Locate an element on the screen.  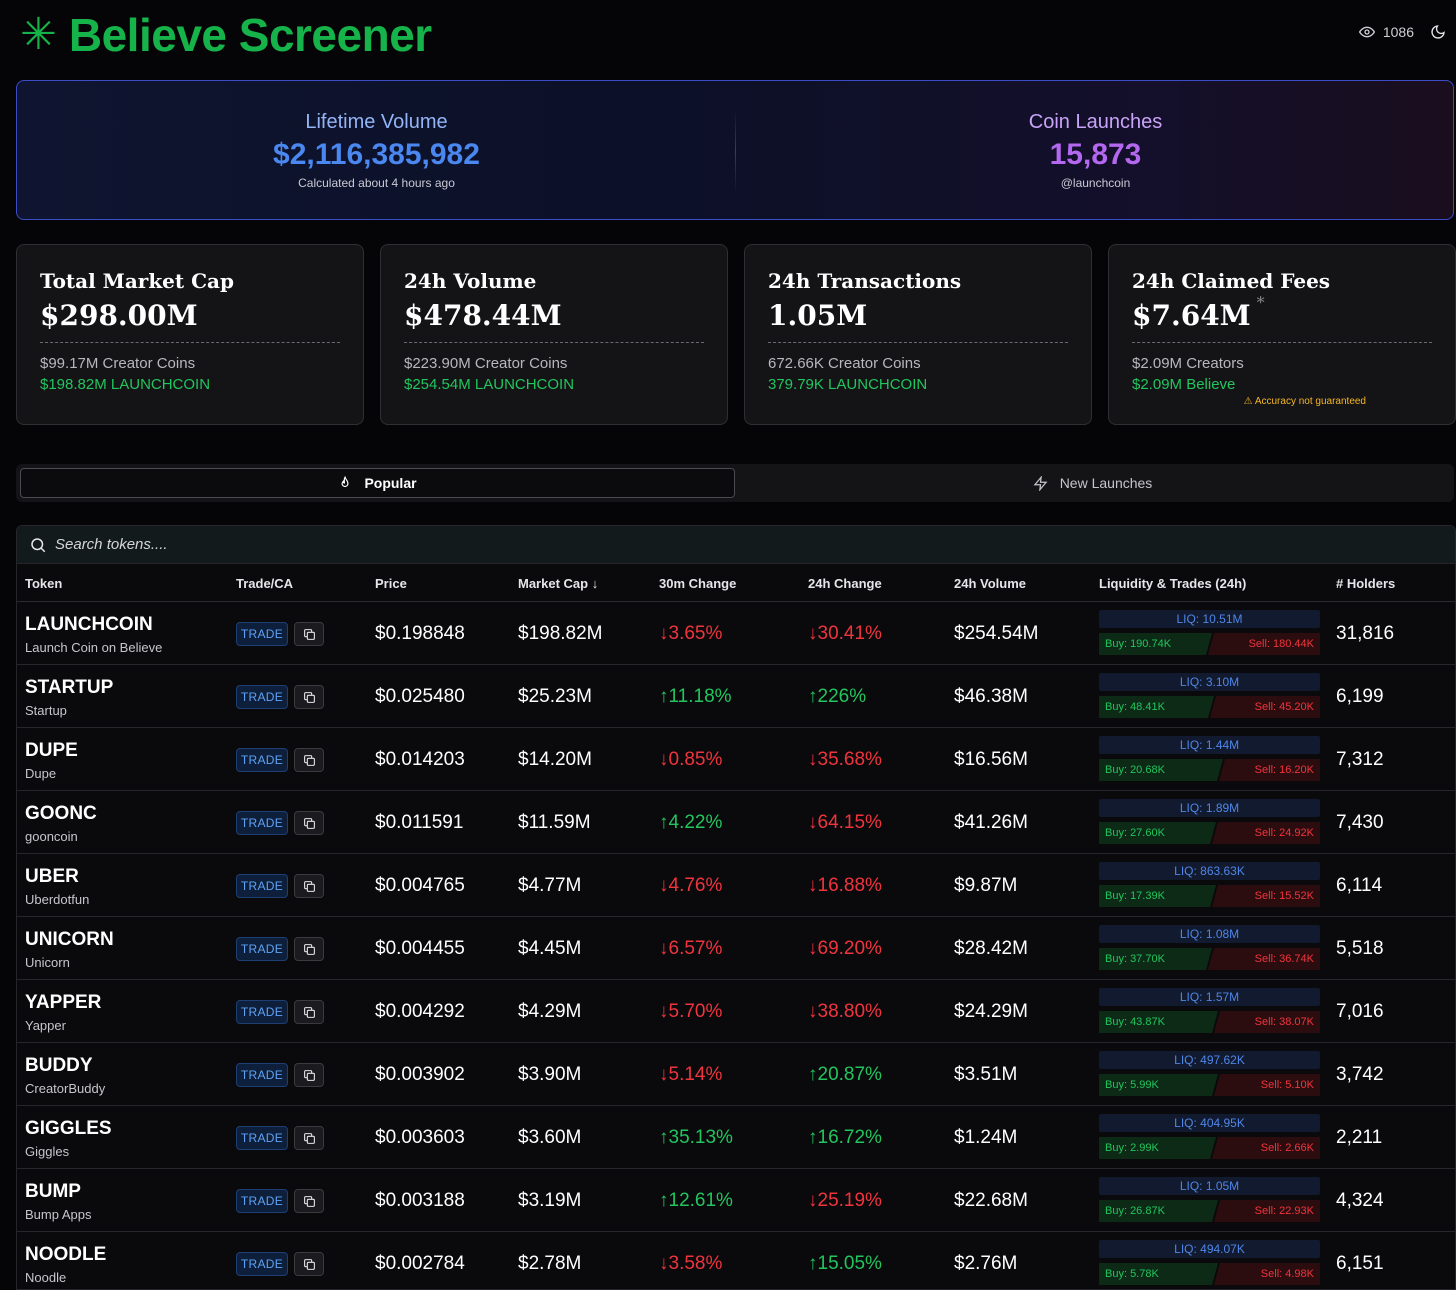
stat-title: 24h Claimed Fees is located at coordinates (1231, 281).